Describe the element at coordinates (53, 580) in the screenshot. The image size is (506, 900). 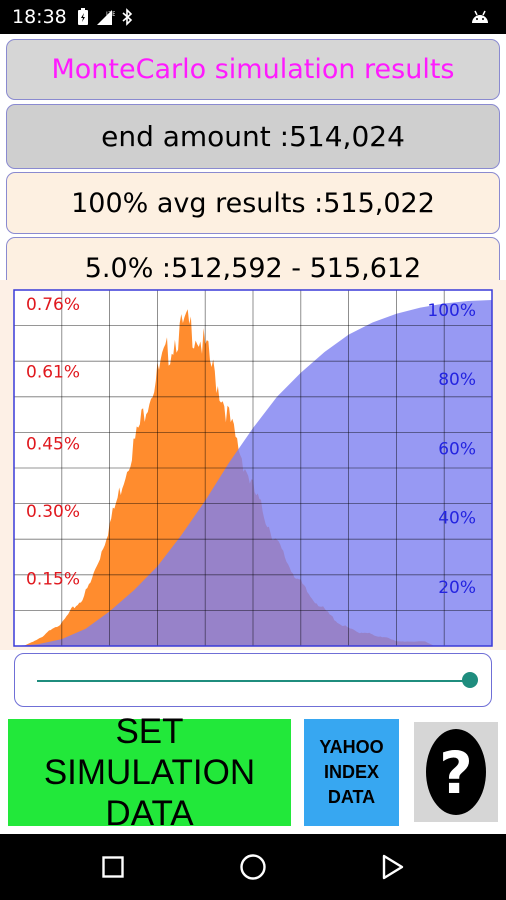
I see `left-tick-label: 0.15%` at that location.